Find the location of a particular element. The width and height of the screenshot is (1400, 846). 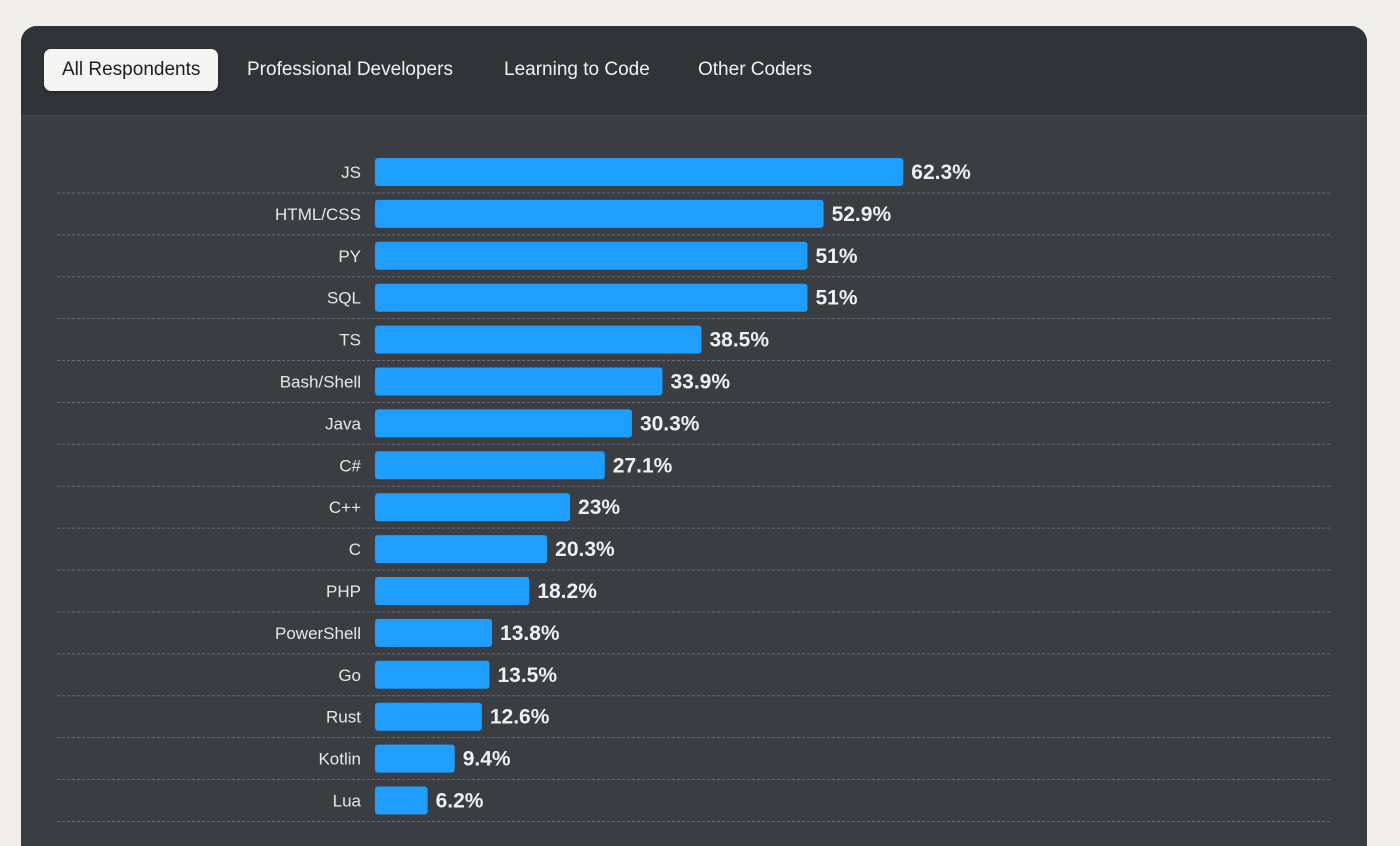

category-label: Rust is located at coordinates (343, 717).